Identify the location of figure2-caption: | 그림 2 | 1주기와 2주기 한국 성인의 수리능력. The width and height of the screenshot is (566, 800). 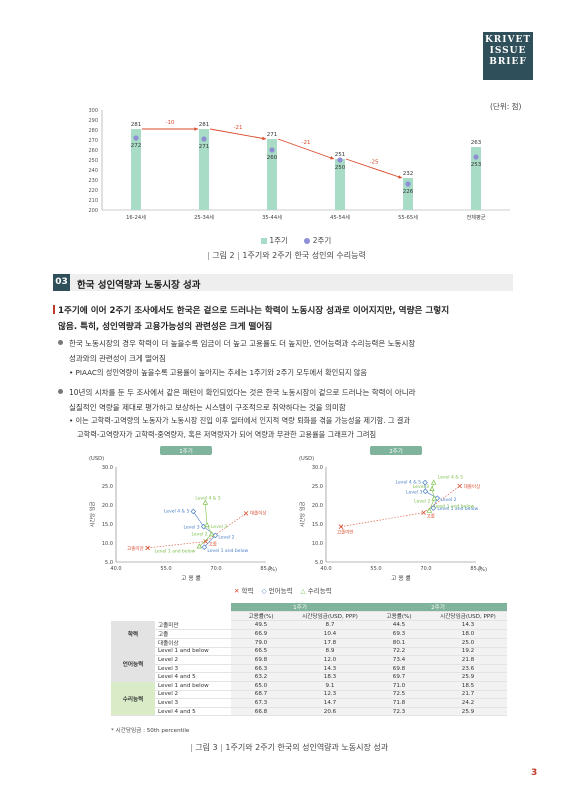
(286, 255).